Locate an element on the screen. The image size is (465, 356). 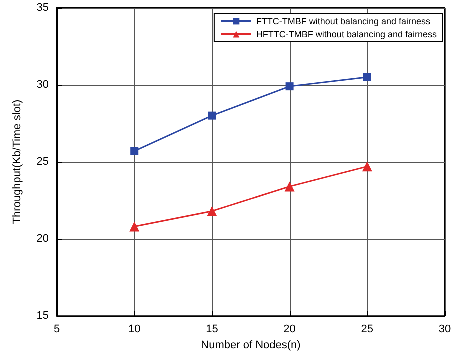
y-tick-label: 25 is located at coordinates (42, 162).